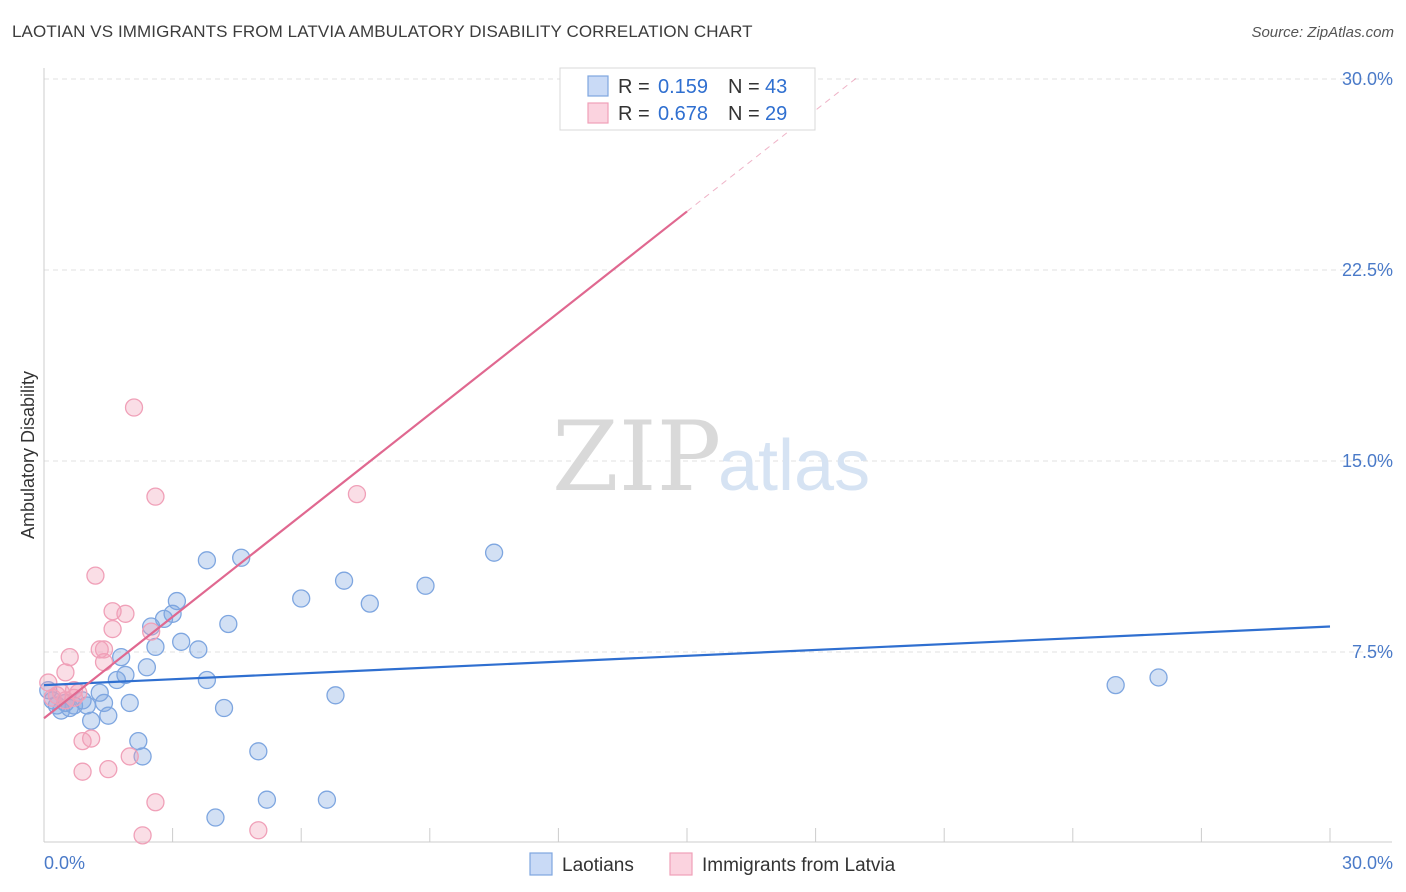 This screenshot has height=892, width=1406. I want to click on y-tick-label-3: 30.0%, so click(1367, 79).